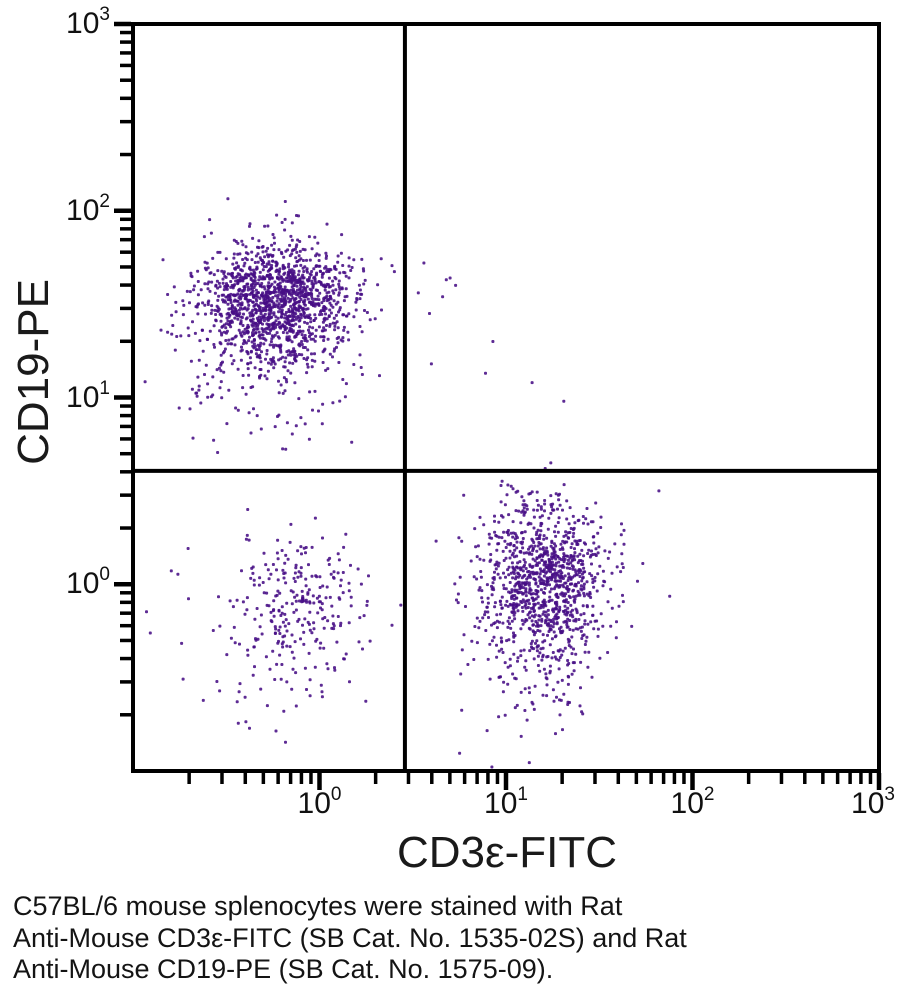 The width and height of the screenshot is (910, 1008). Describe the element at coordinates (88, 582) in the screenshot. I see `y-tick-label: 10⁰` at that location.